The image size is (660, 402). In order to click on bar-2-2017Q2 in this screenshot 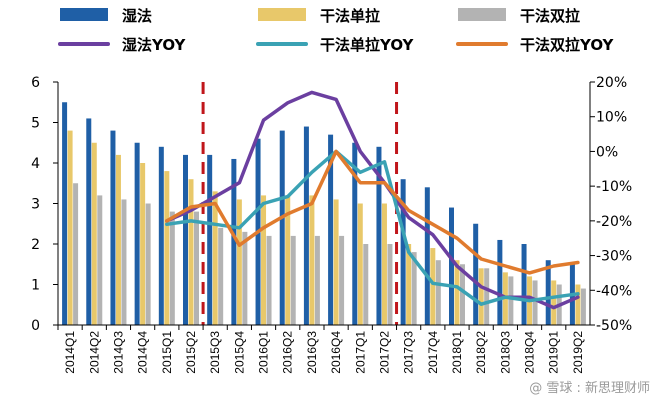, I will do `click(390, 284)`.